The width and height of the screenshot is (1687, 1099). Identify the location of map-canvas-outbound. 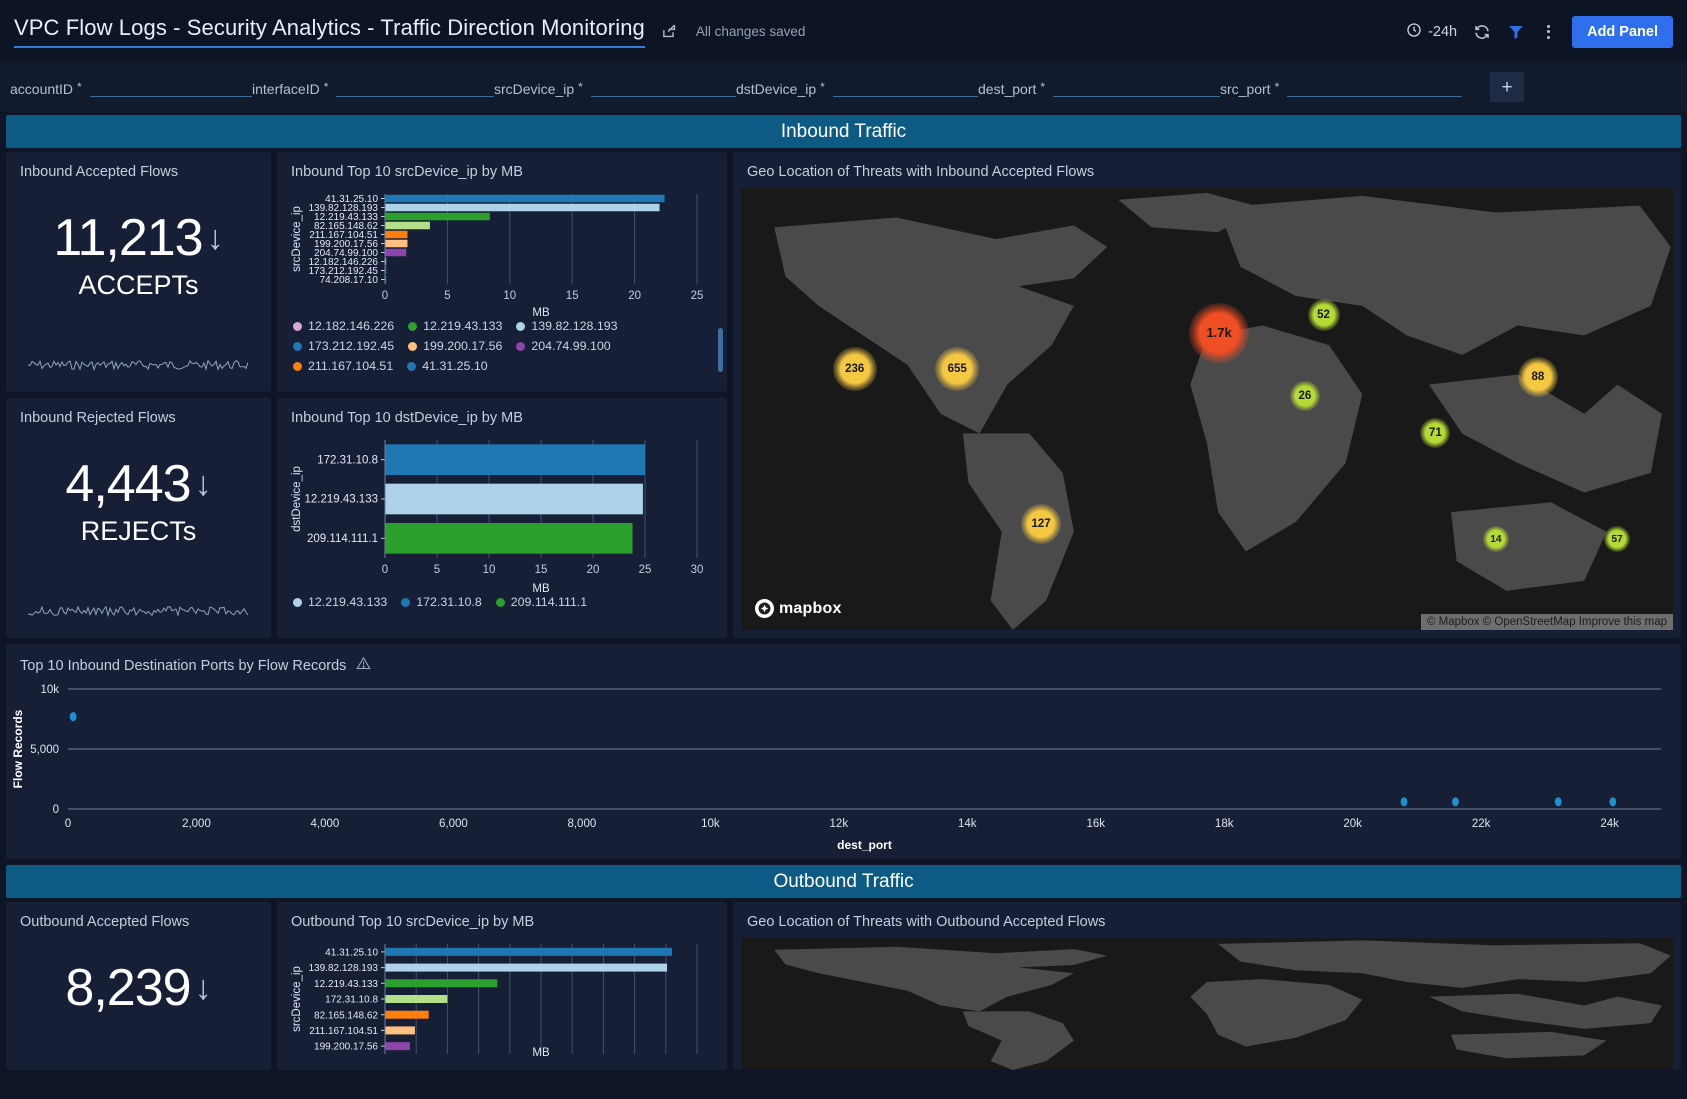
(1207, 1004).